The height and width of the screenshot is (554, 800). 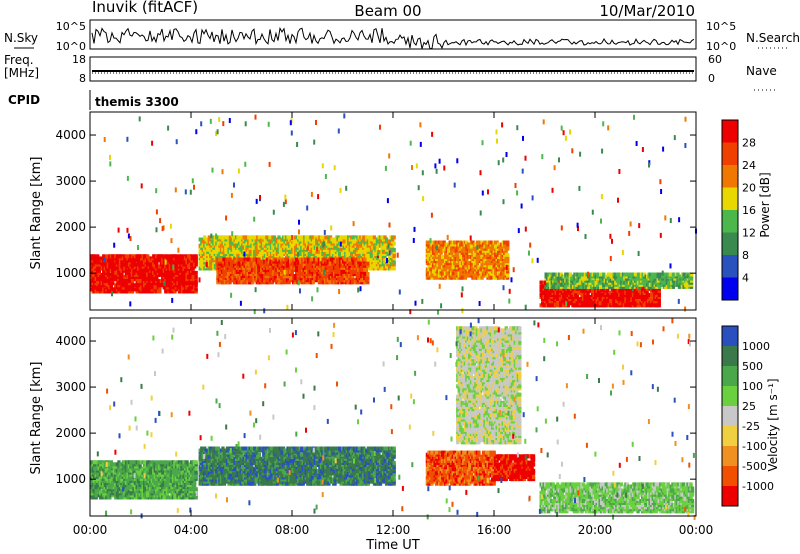 I want to click on noise-right-tick-bottom: 10^0, so click(x=721, y=46).